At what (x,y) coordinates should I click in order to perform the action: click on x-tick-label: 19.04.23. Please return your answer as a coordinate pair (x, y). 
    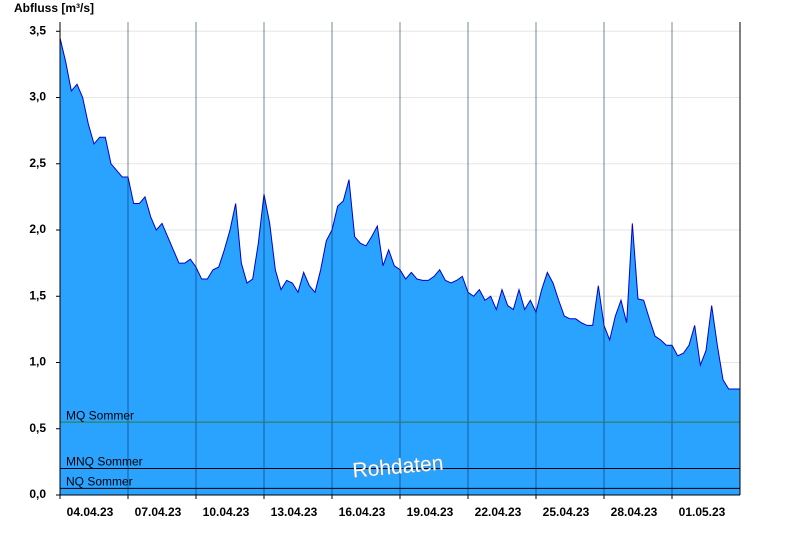
    Looking at the image, I should click on (430, 512).